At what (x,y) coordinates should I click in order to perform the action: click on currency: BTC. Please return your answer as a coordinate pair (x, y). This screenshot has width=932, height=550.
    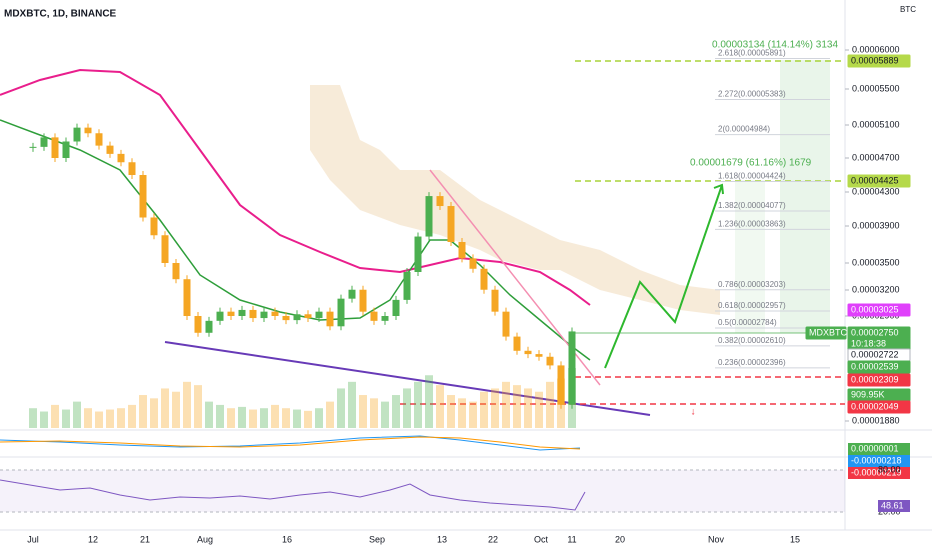
    Looking at the image, I should click on (908, 9).